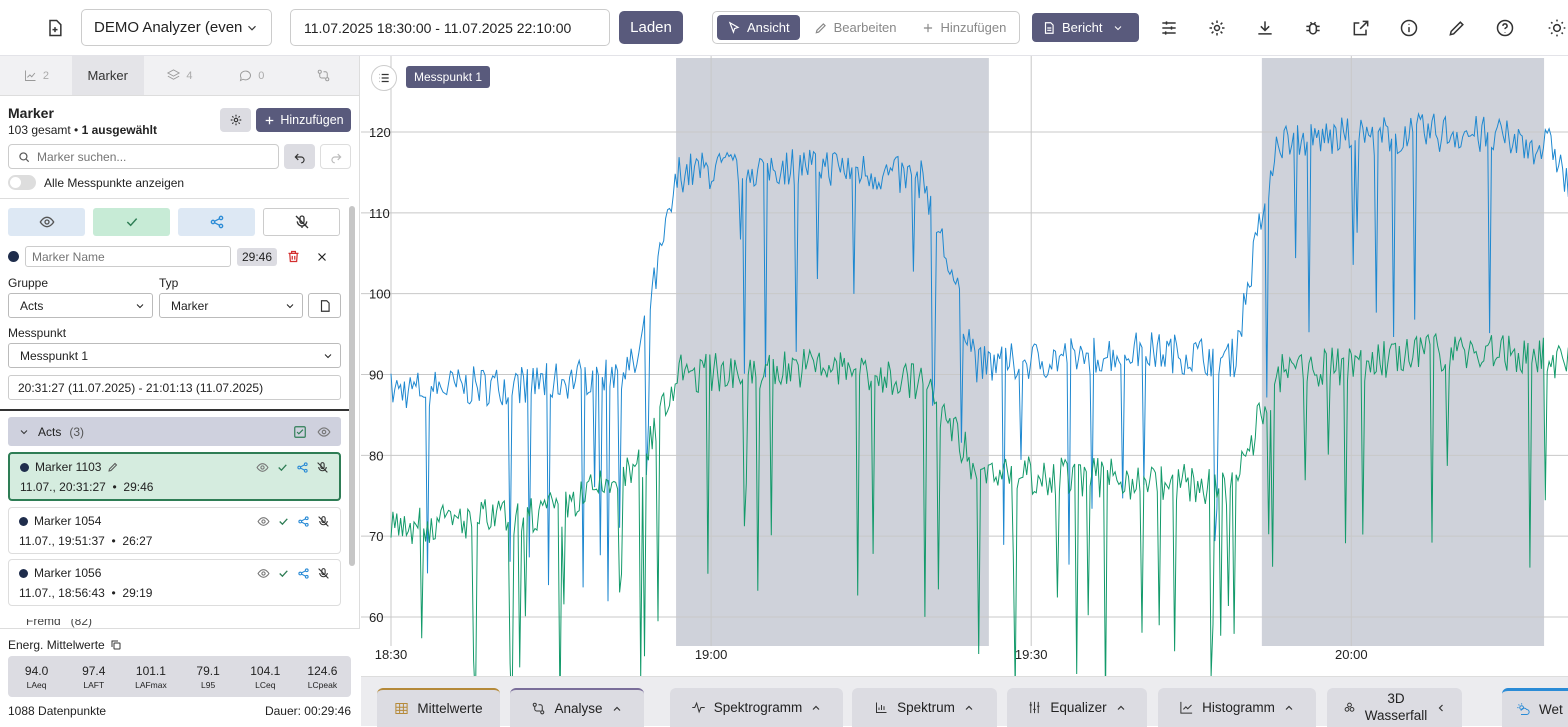 The image size is (1568, 727). What do you see at coordinates (37, 333) in the screenshot?
I see `point-label: Messpunkt` at bounding box center [37, 333].